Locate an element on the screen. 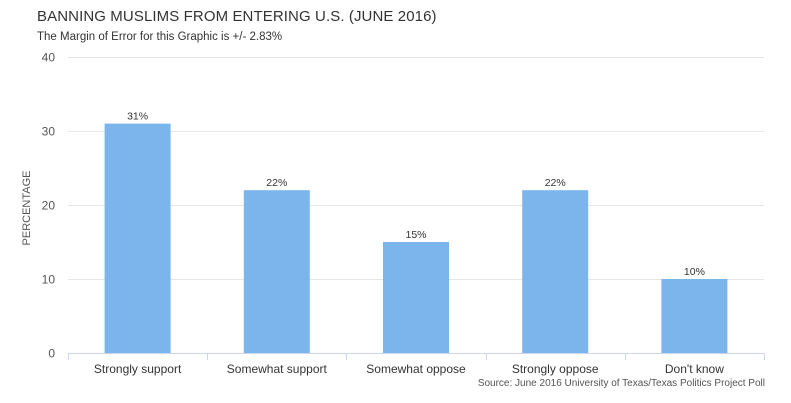 This screenshot has width=791, height=403. x-tick-label: Somewhat support is located at coordinates (277, 369).